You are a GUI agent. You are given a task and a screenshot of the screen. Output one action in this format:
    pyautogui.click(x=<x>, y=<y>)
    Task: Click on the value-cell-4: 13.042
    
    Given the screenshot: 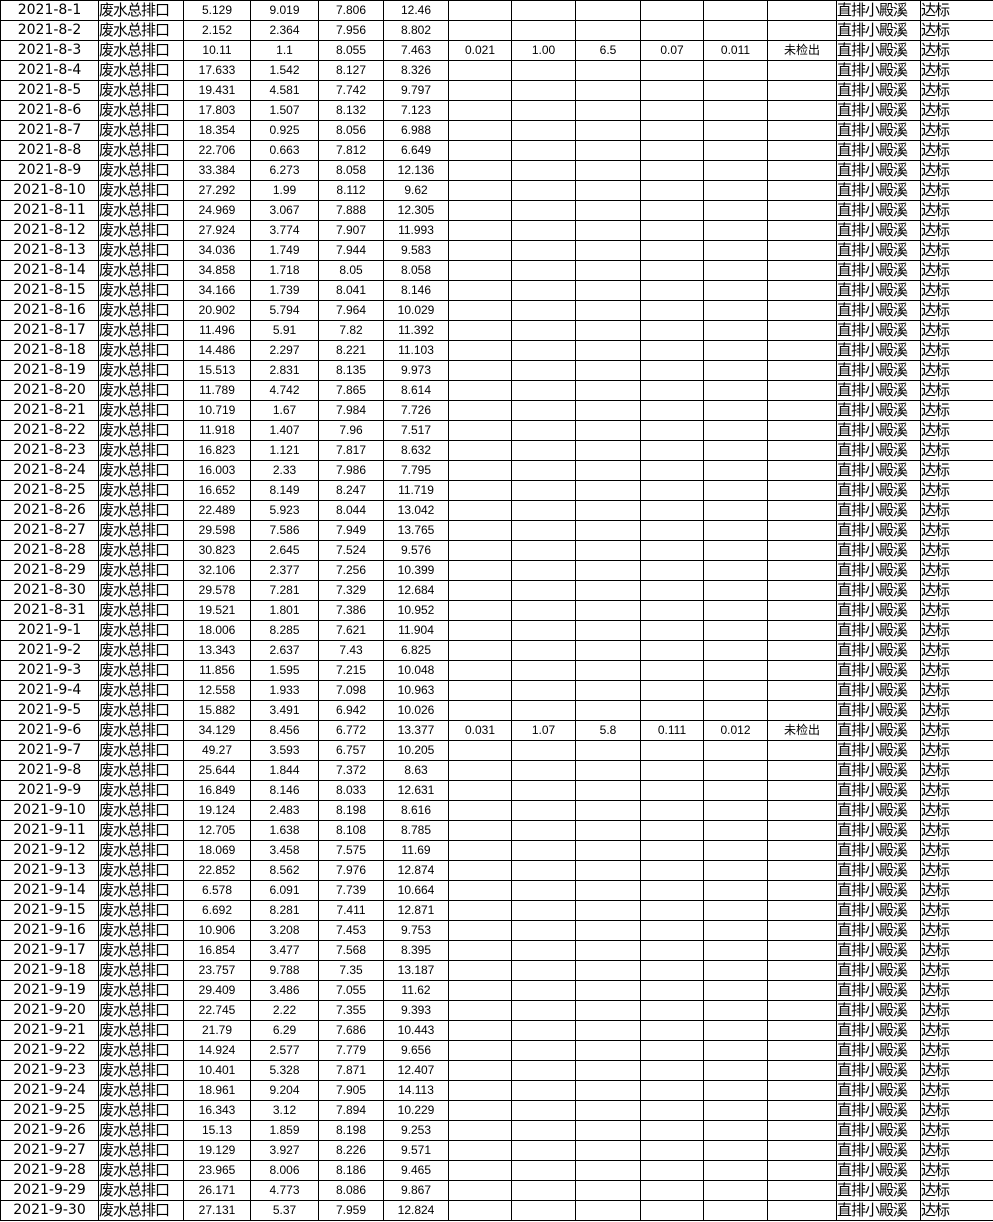 What is the action you would take?
    pyautogui.click(x=416, y=510)
    